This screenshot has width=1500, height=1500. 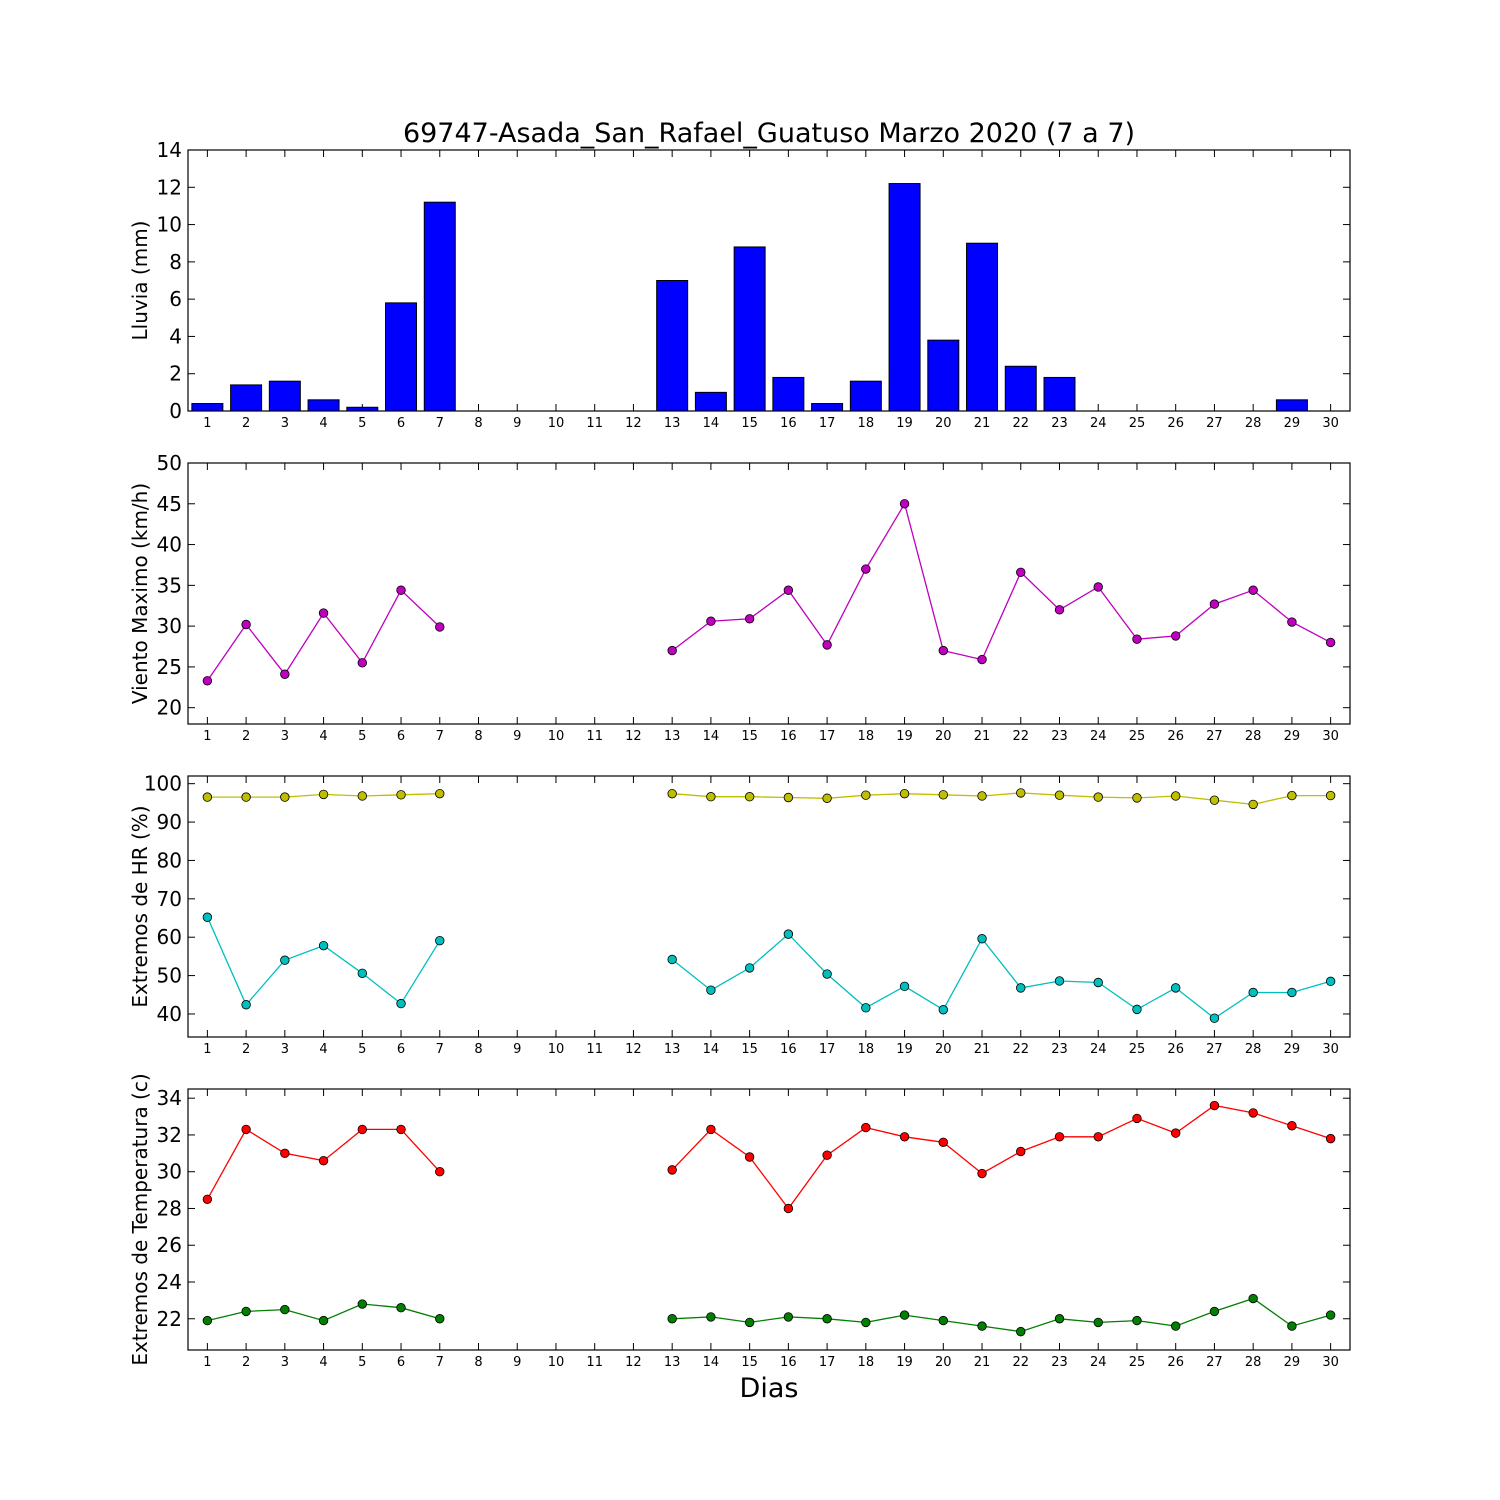 I want to click on x-tick-label: 29, so click(x=1292, y=1049).